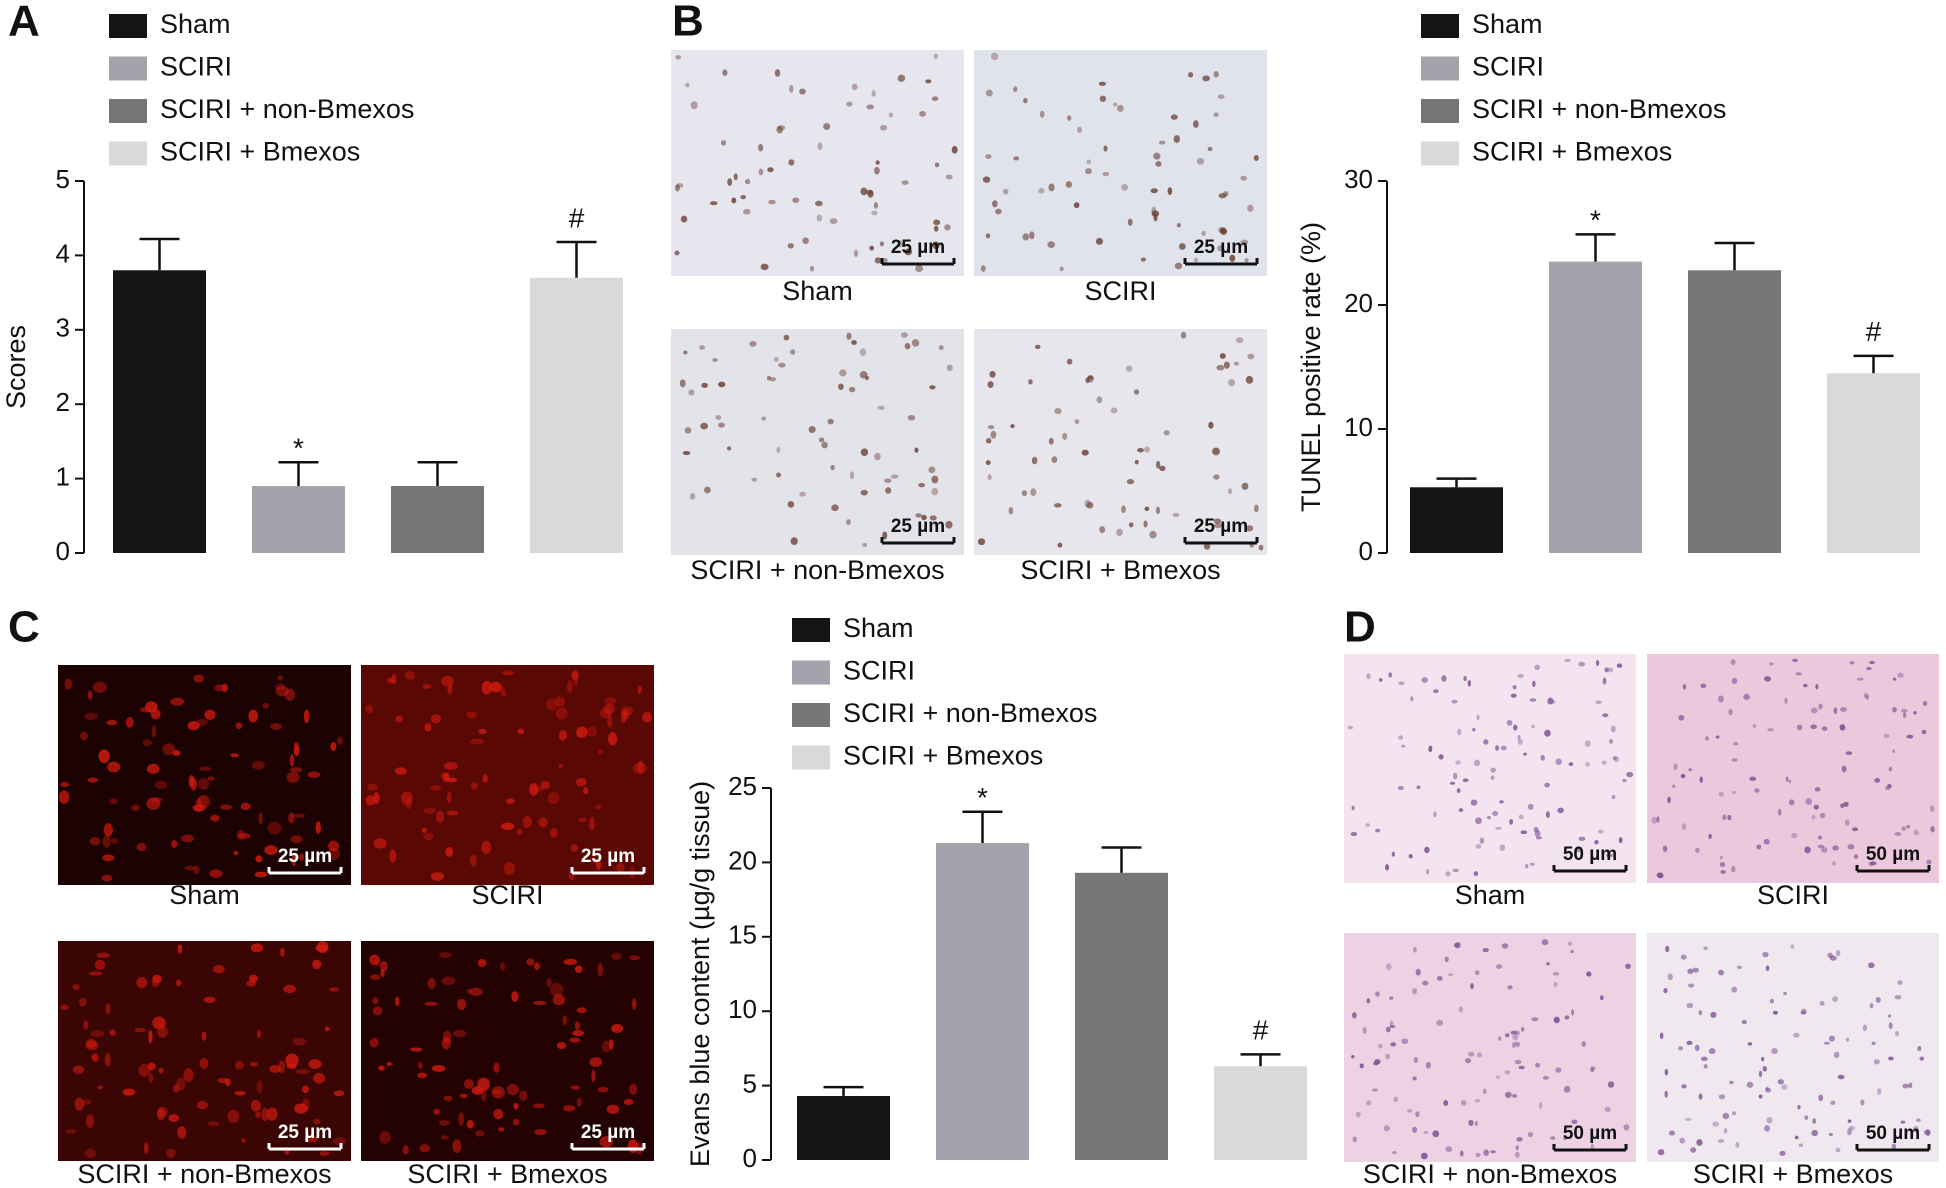  What do you see at coordinates (1793, 768) in the screenshot?
I see `micrograph: 50 µm` at bounding box center [1793, 768].